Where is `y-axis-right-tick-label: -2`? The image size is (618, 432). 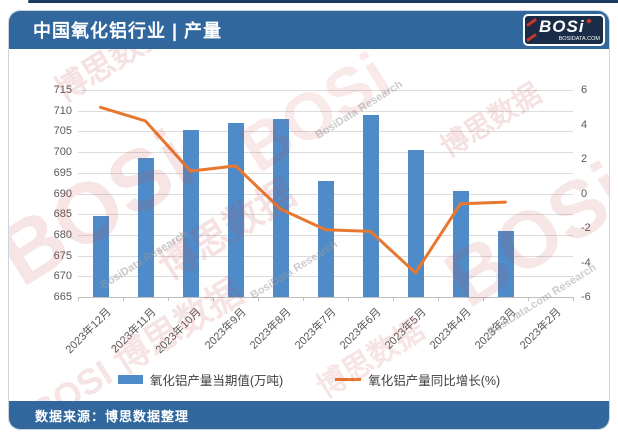 y-axis-right-tick-label: -2 is located at coordinates (586, 228).